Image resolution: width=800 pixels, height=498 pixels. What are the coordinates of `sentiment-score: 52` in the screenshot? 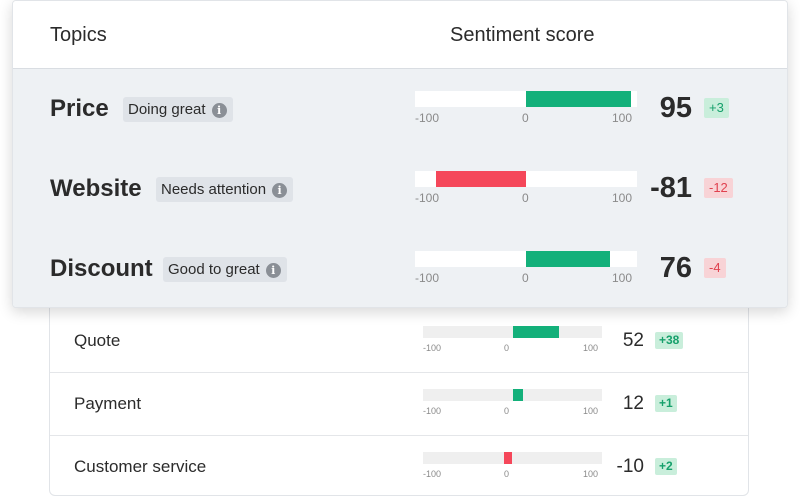 It's located at (633, 340).